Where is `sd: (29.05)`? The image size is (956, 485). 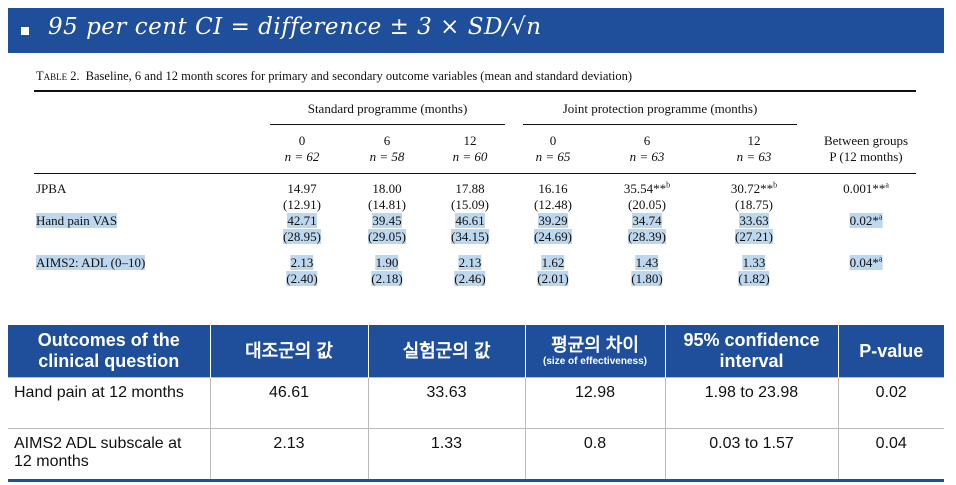
sd: (29.05) is located at coordinates (387, 236).